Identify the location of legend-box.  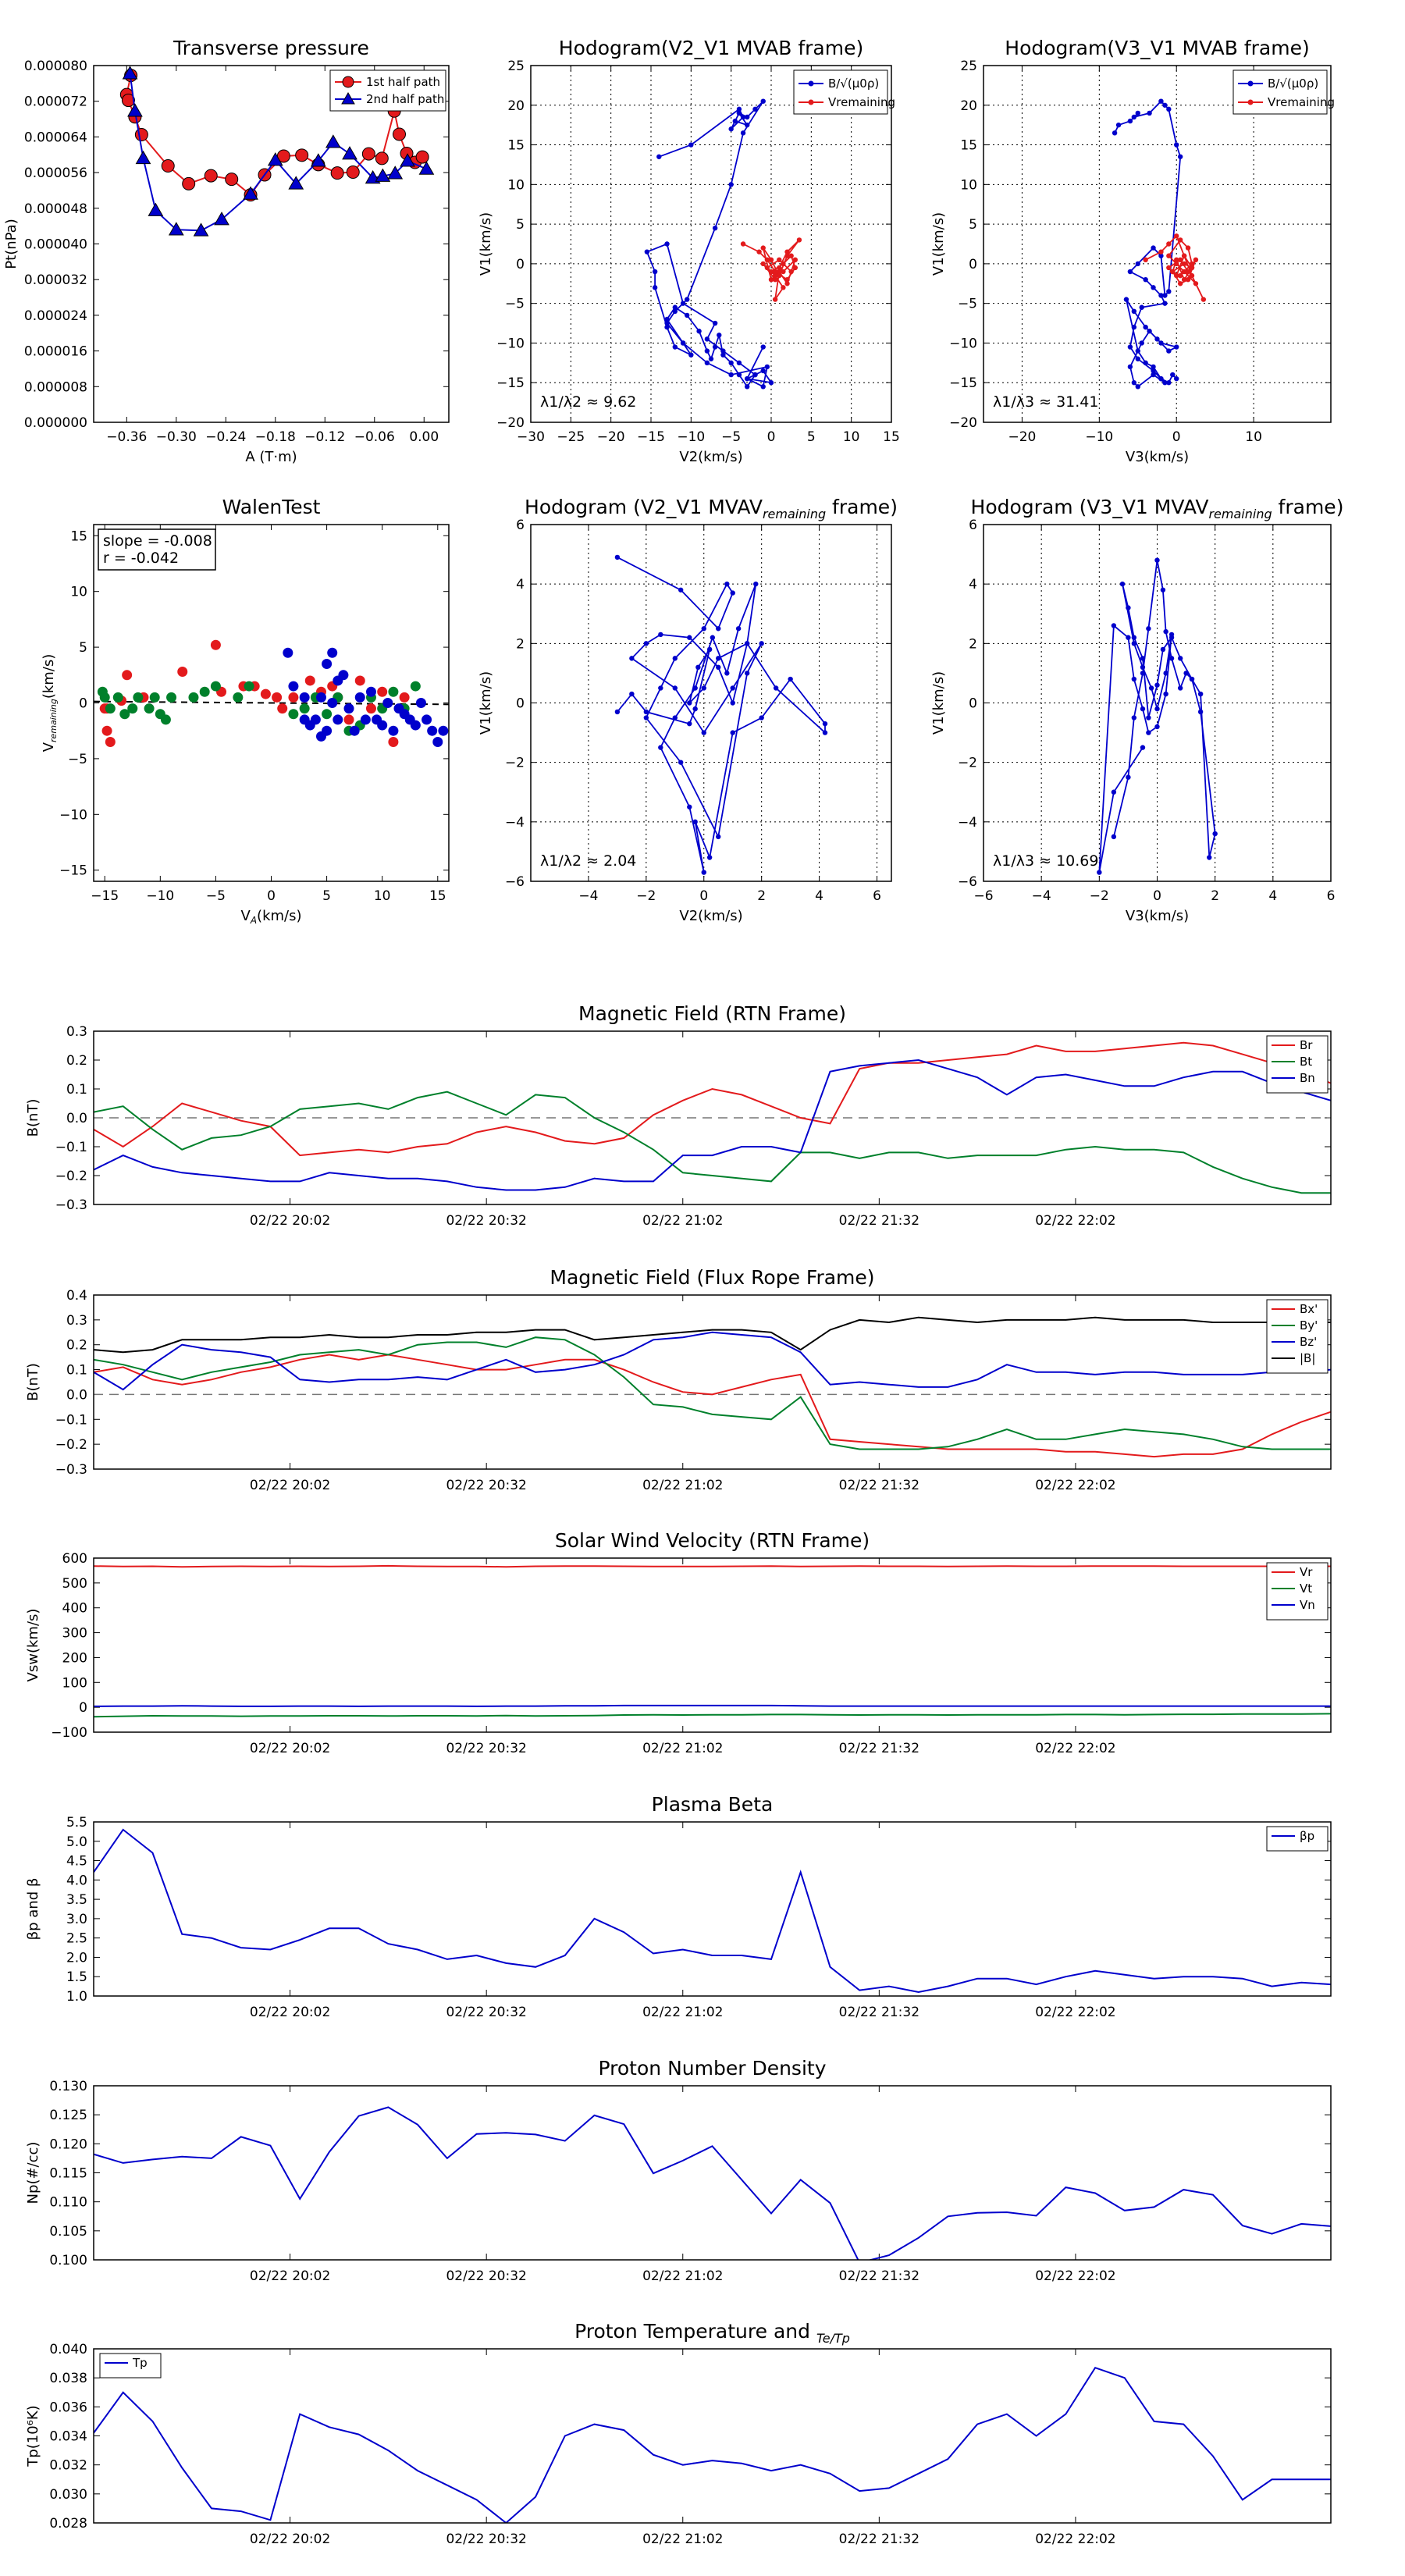
(130, 2366).